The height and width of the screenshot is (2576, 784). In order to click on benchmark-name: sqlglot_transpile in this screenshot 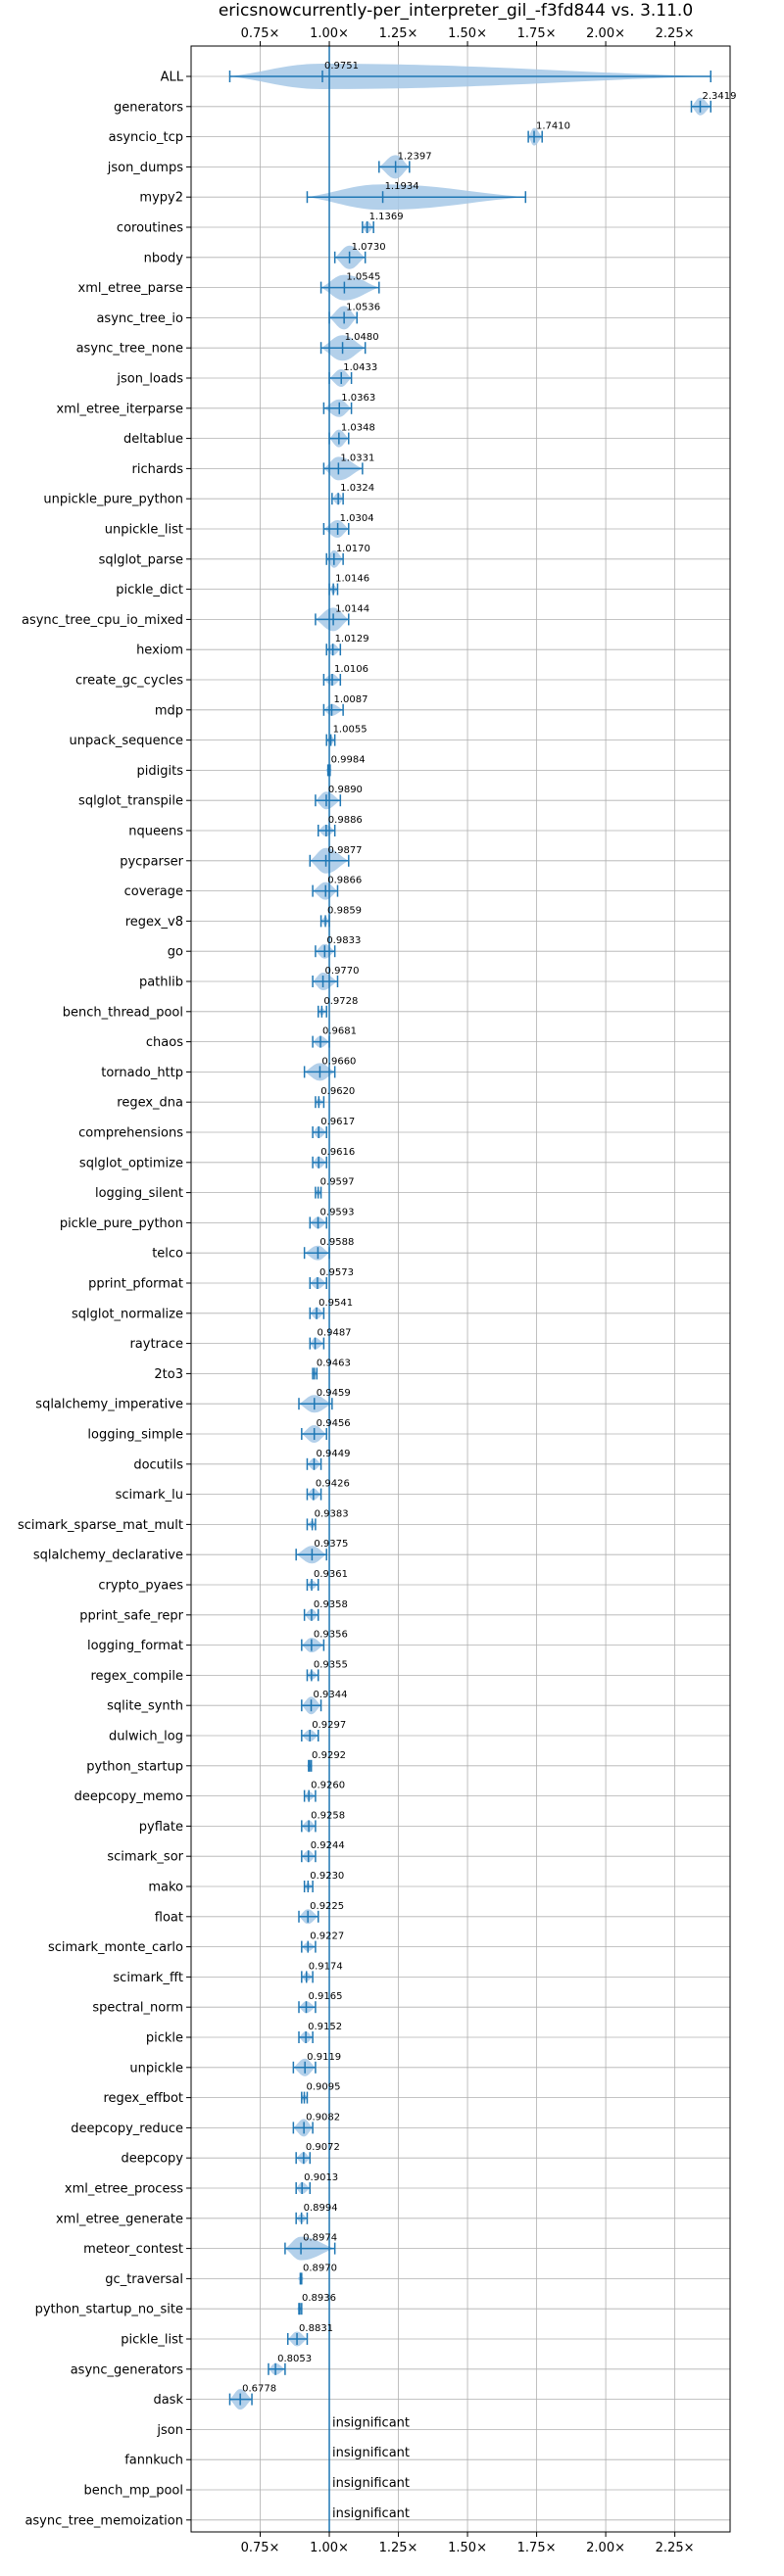, I will do `click(130, 802)`.